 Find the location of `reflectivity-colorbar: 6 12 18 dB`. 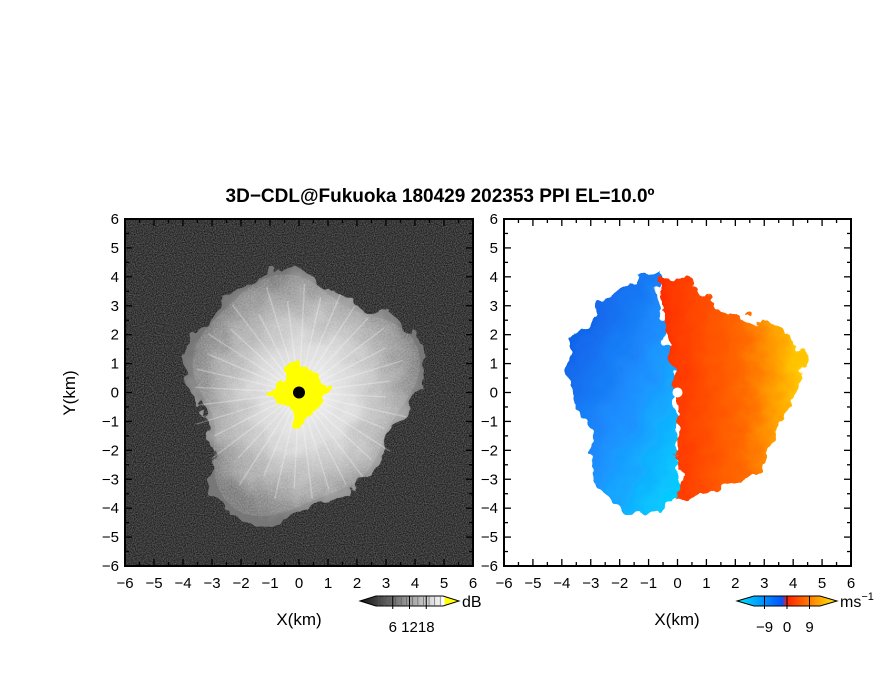

reflectivity-colorbar: 6 12 18 dB is located at coordinates (420, 615).